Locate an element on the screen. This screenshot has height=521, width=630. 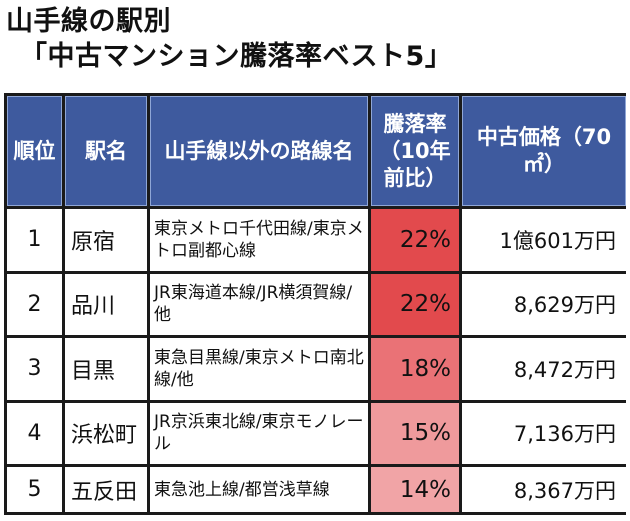
table-row: 2 品川 JR東海道本線/JR横須賀線/他 22% 8,629万円 is located at coordinates (316, 304).